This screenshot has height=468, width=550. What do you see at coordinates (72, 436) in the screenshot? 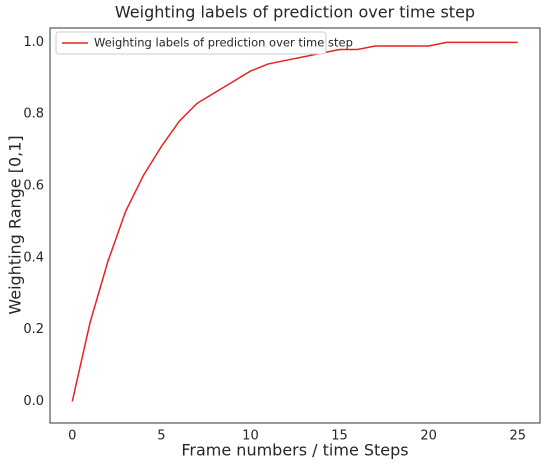
I see `x-tick-label: 0` at bounding box center [72, 436].